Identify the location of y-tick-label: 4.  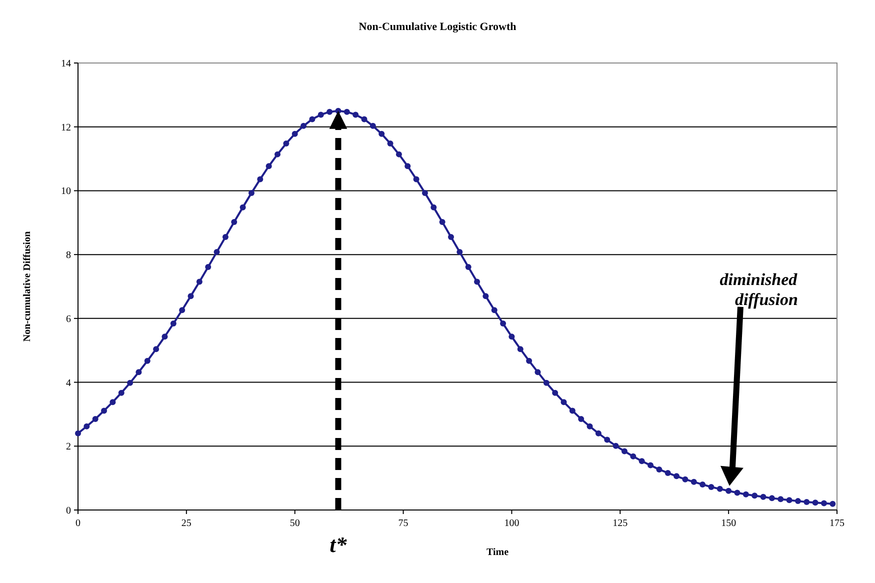
(68, 383).